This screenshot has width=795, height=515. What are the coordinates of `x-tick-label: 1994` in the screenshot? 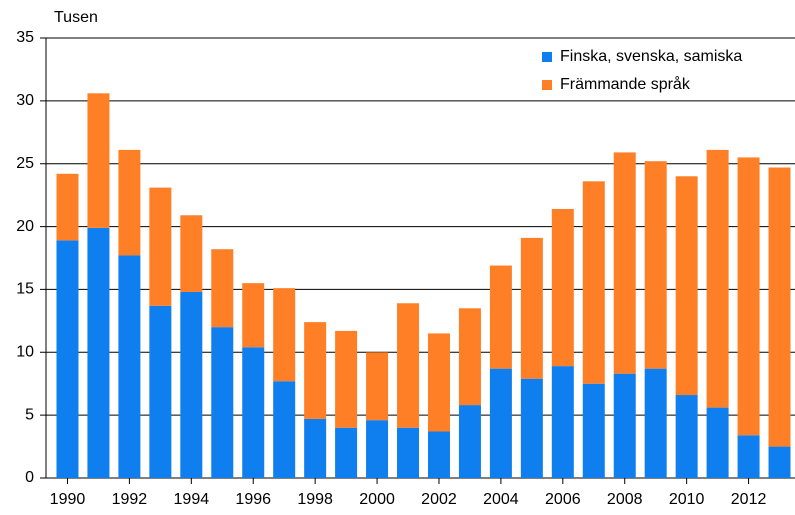 It's located at (192, 499).